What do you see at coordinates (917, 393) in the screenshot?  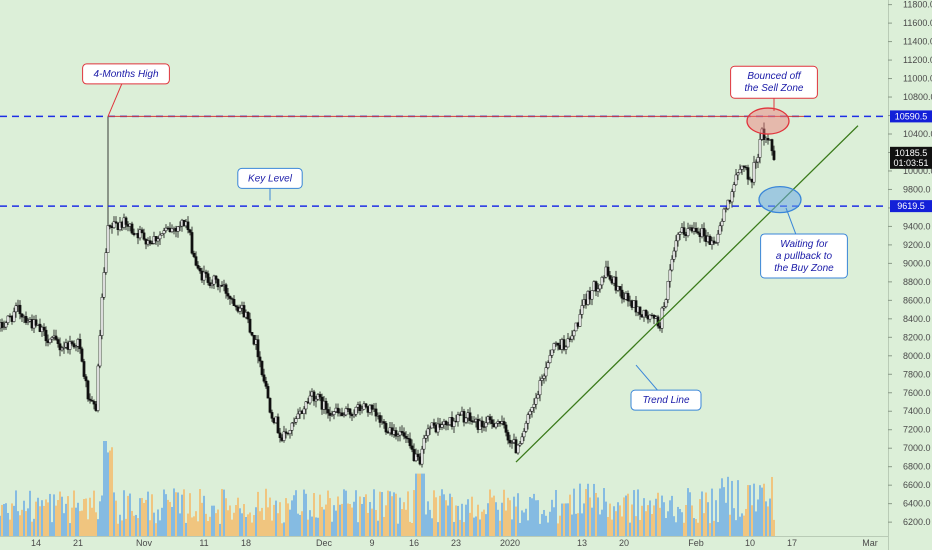 I see `y-tick-label: 7600.0` at bounding box center [917, 393].